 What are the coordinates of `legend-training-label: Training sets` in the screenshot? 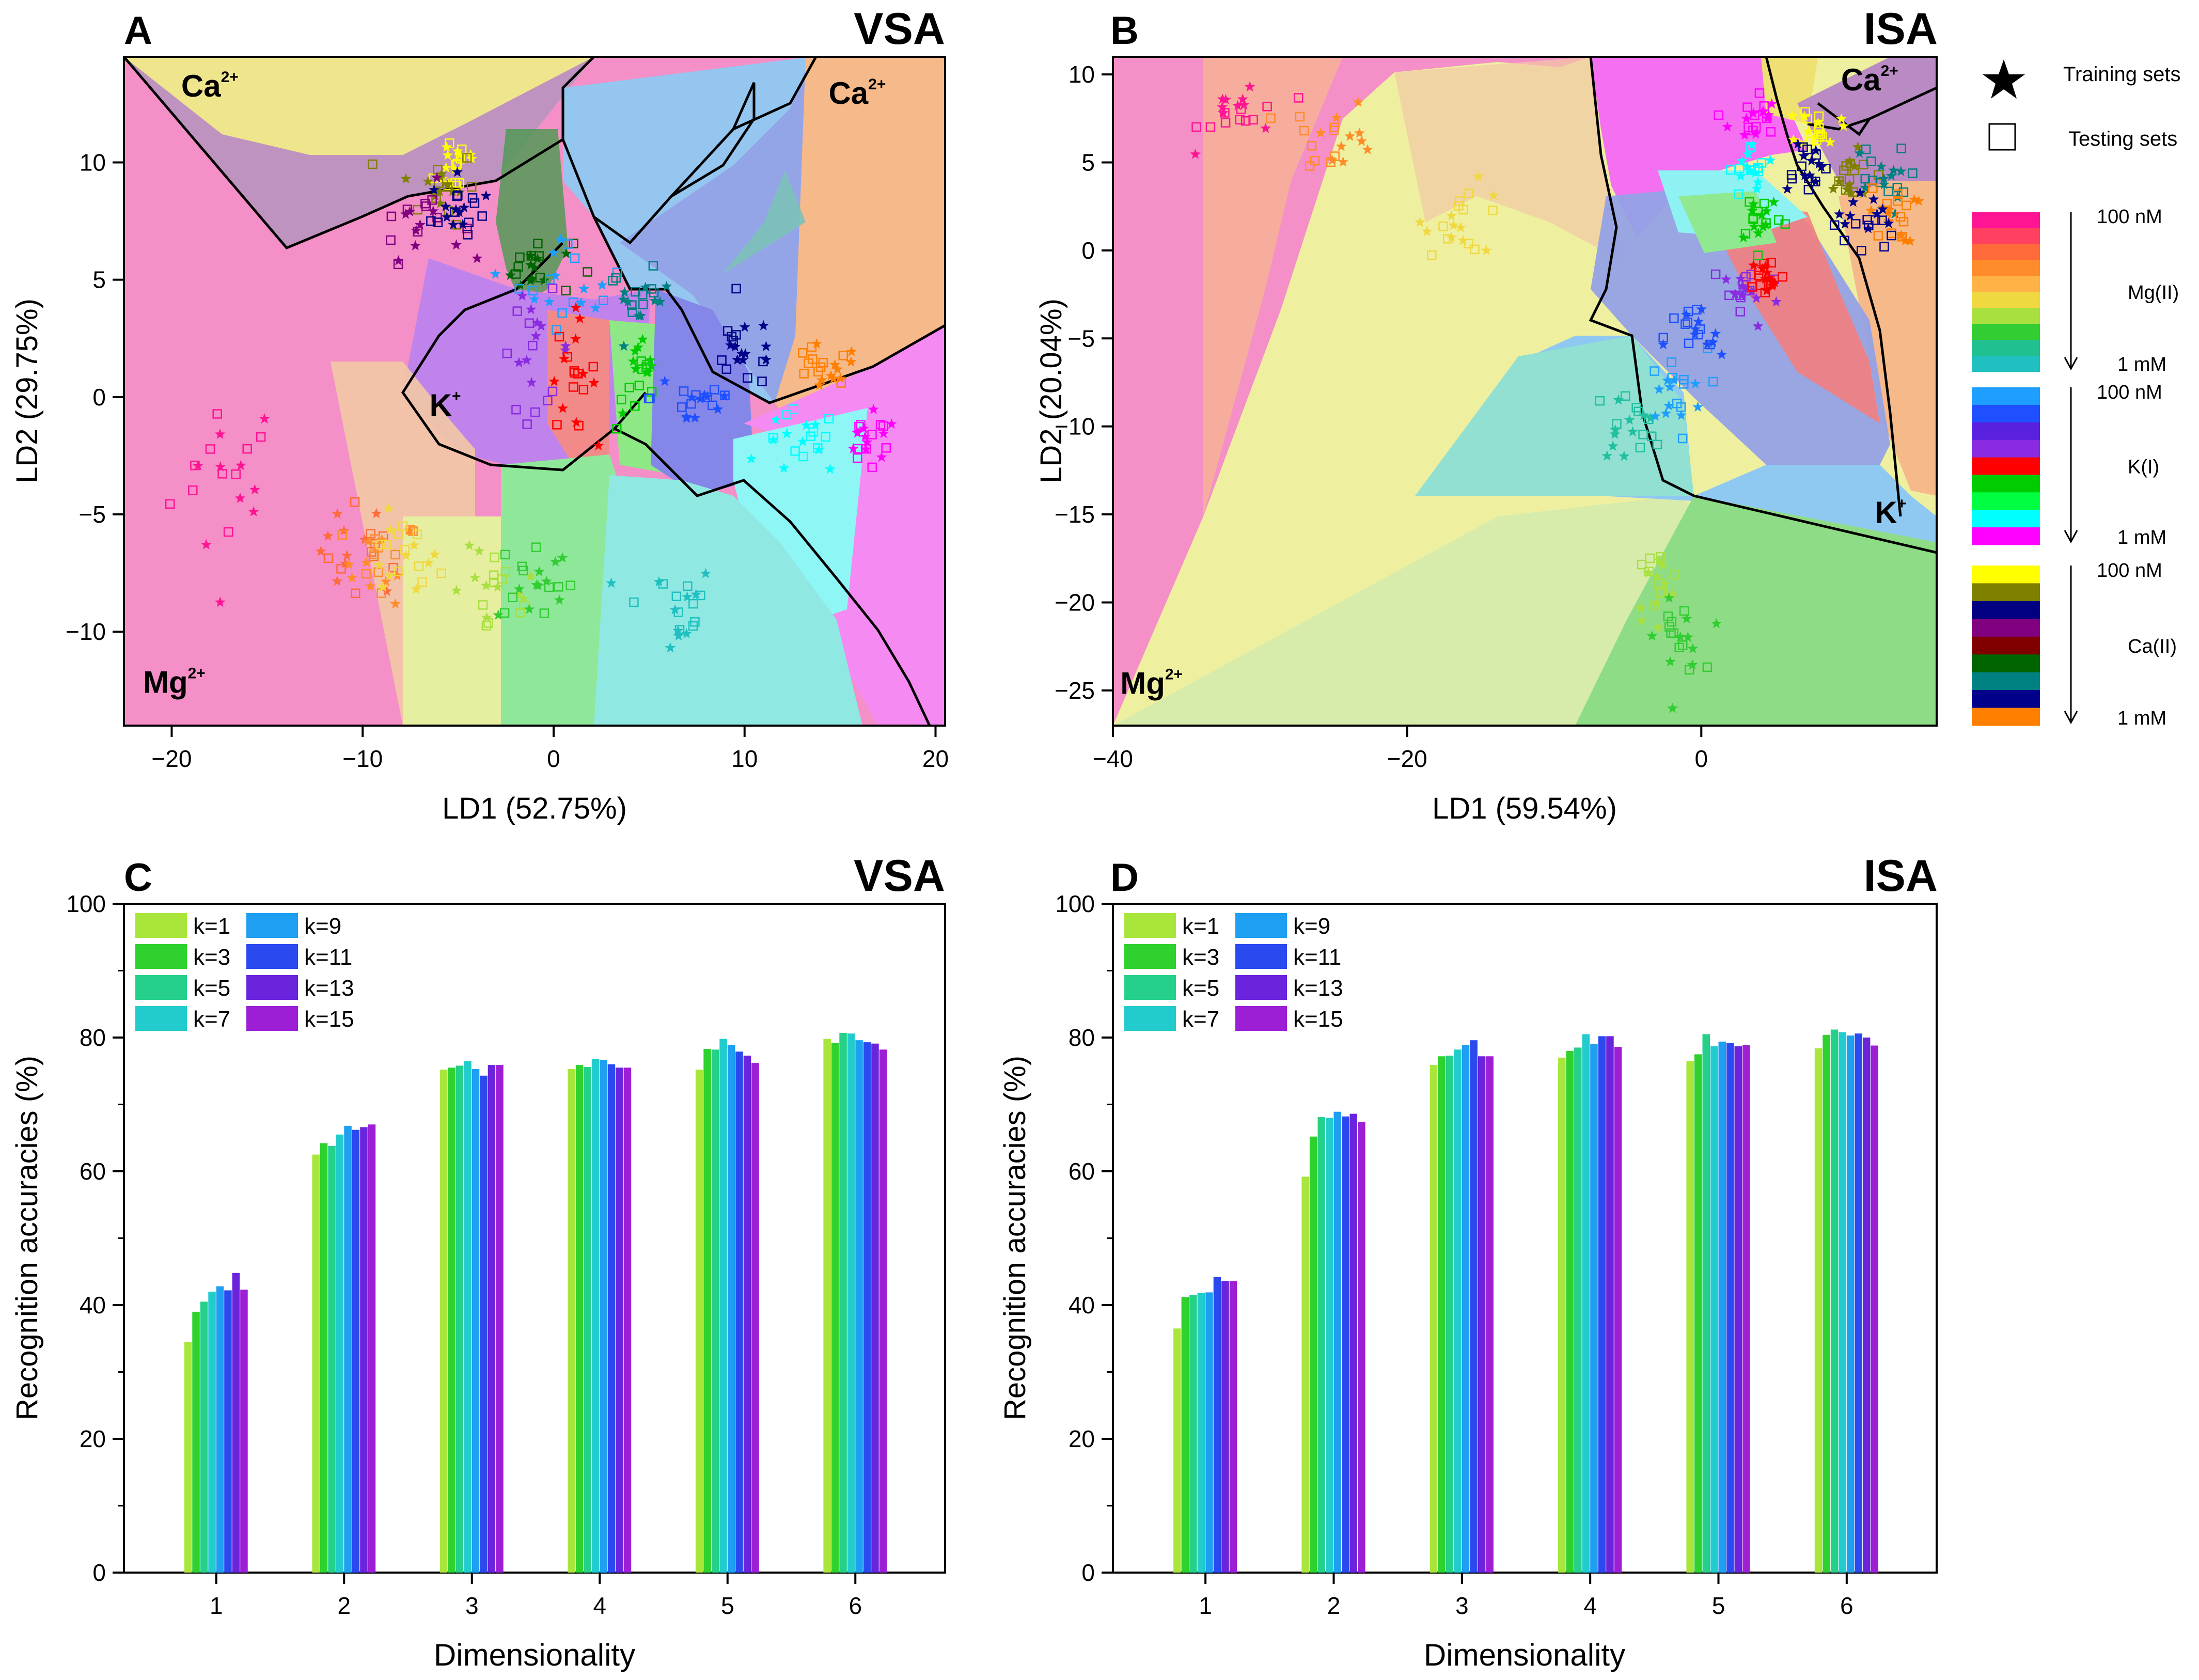 It's located at (2122, 75).